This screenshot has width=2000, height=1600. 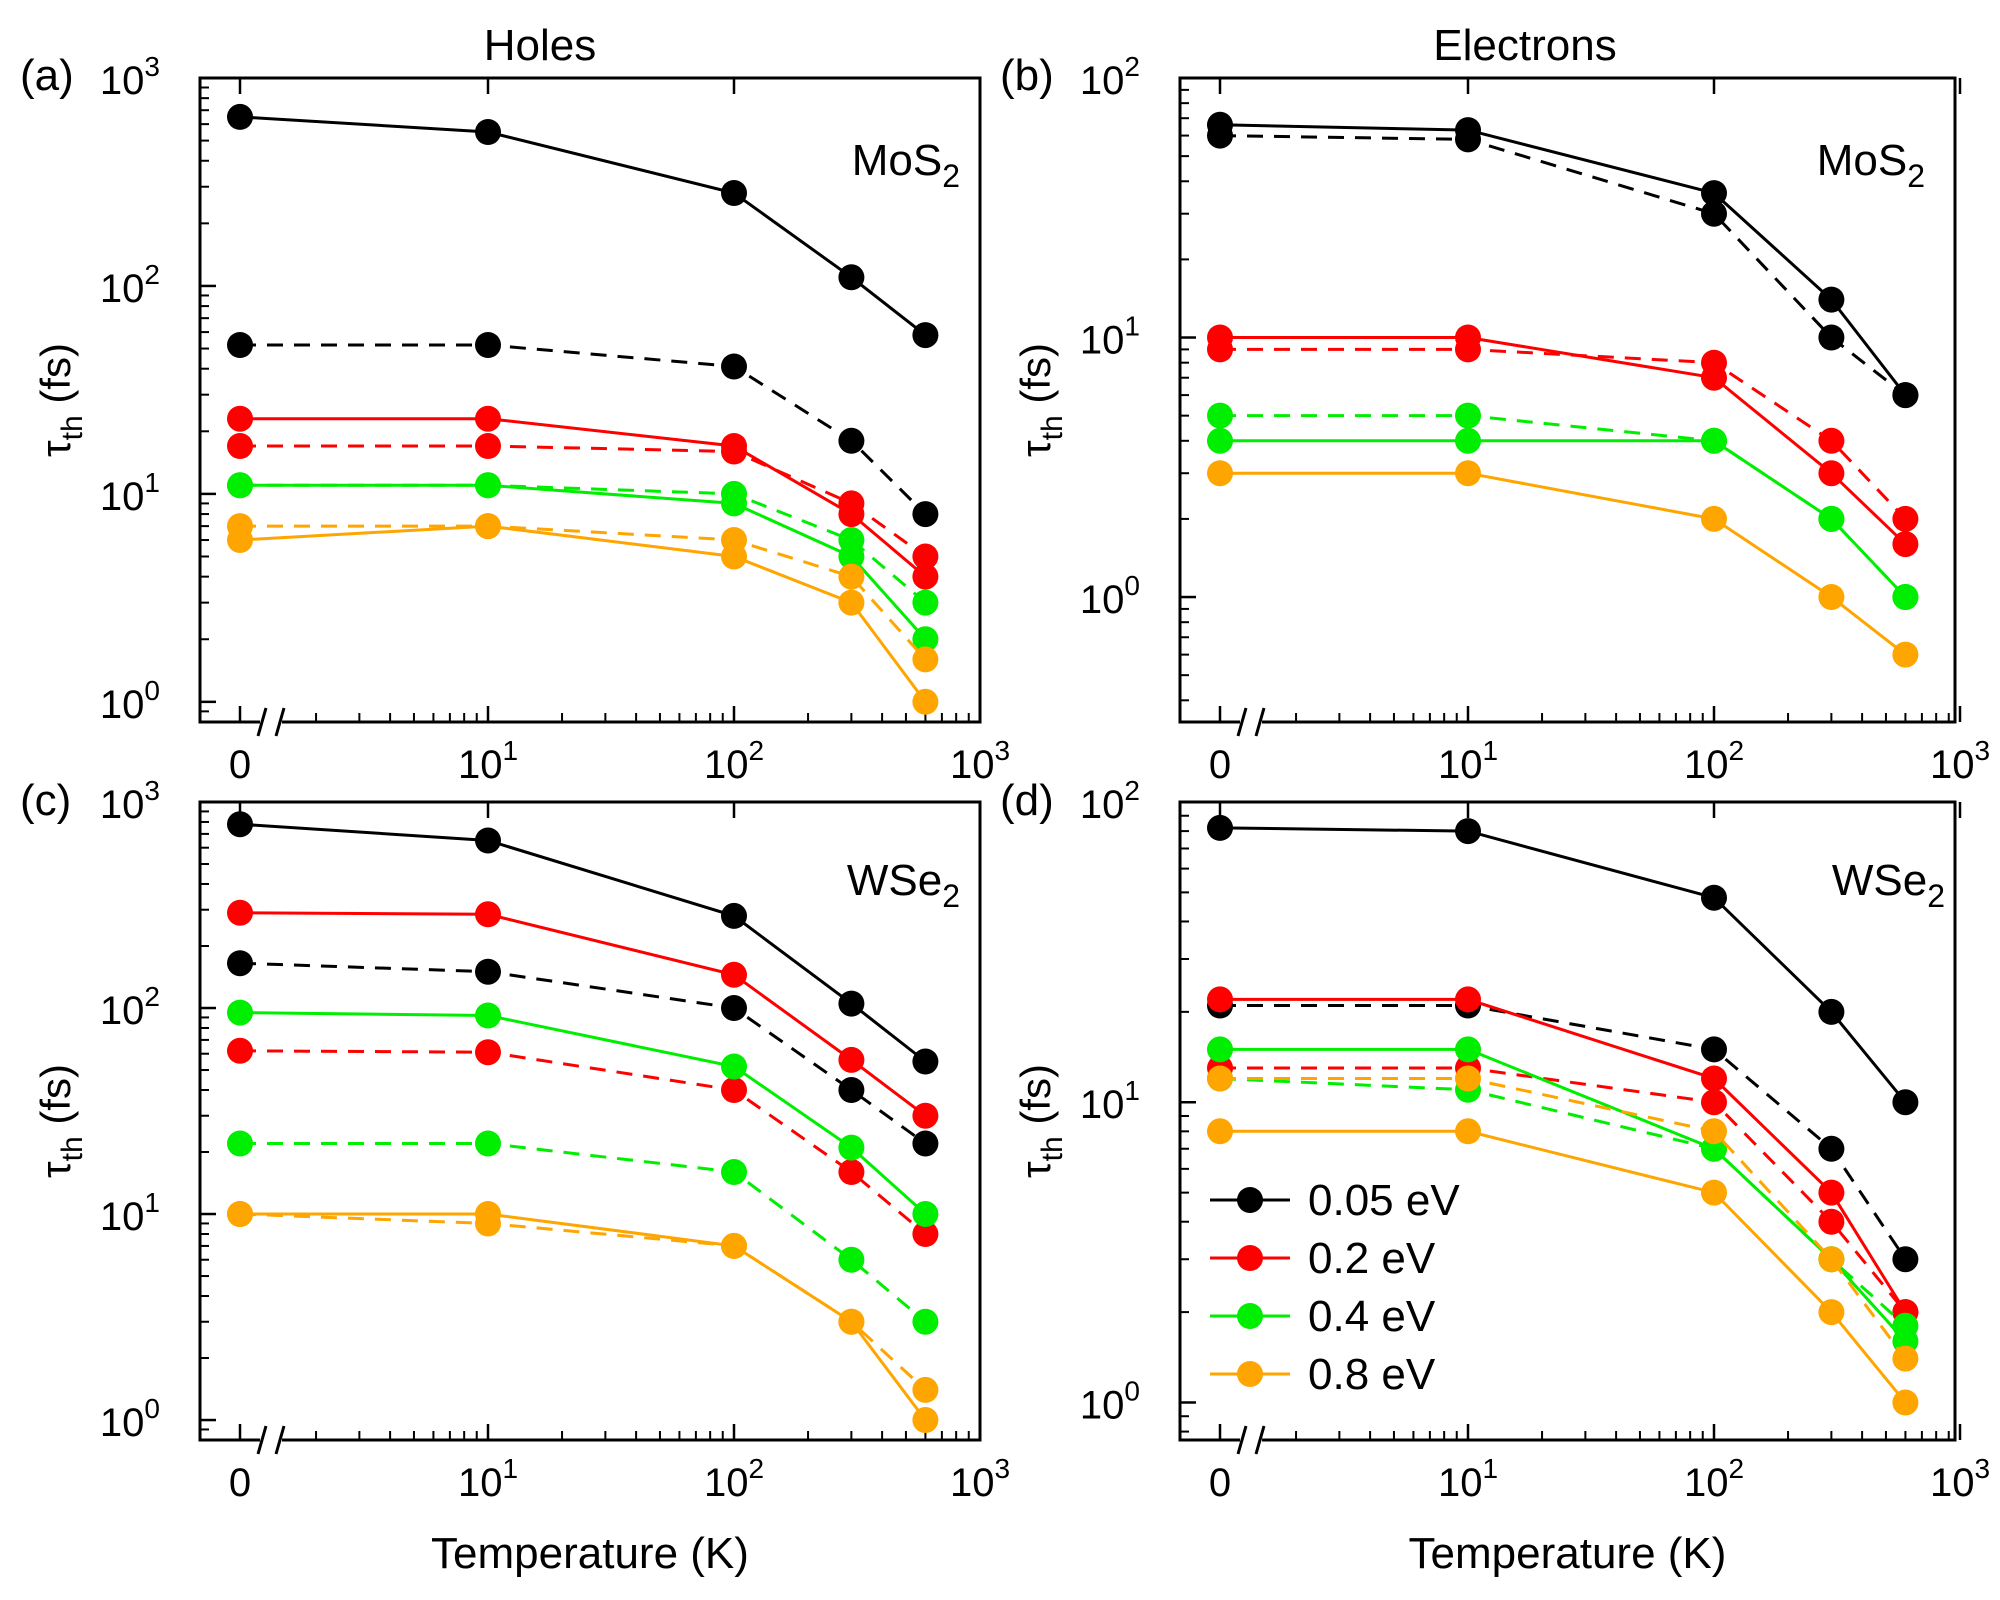 I want to click on legend-label: 0.4 eV, so click(x=1372, y=1316).